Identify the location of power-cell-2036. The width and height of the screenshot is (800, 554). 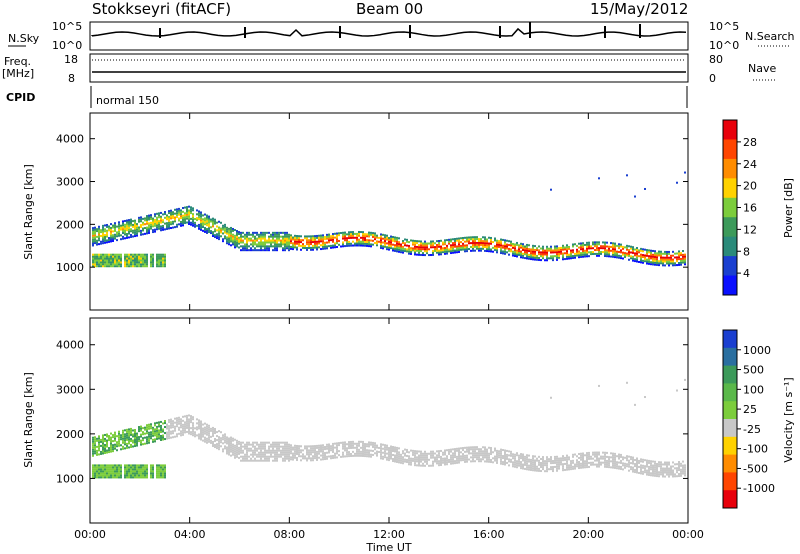
(637, 249).